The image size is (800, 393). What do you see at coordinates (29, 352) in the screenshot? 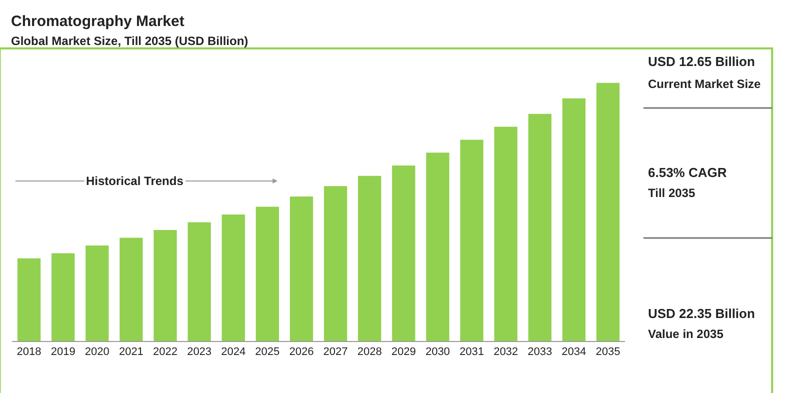
I see `x-tick-label: 2018` at bounding box center [29, 352].